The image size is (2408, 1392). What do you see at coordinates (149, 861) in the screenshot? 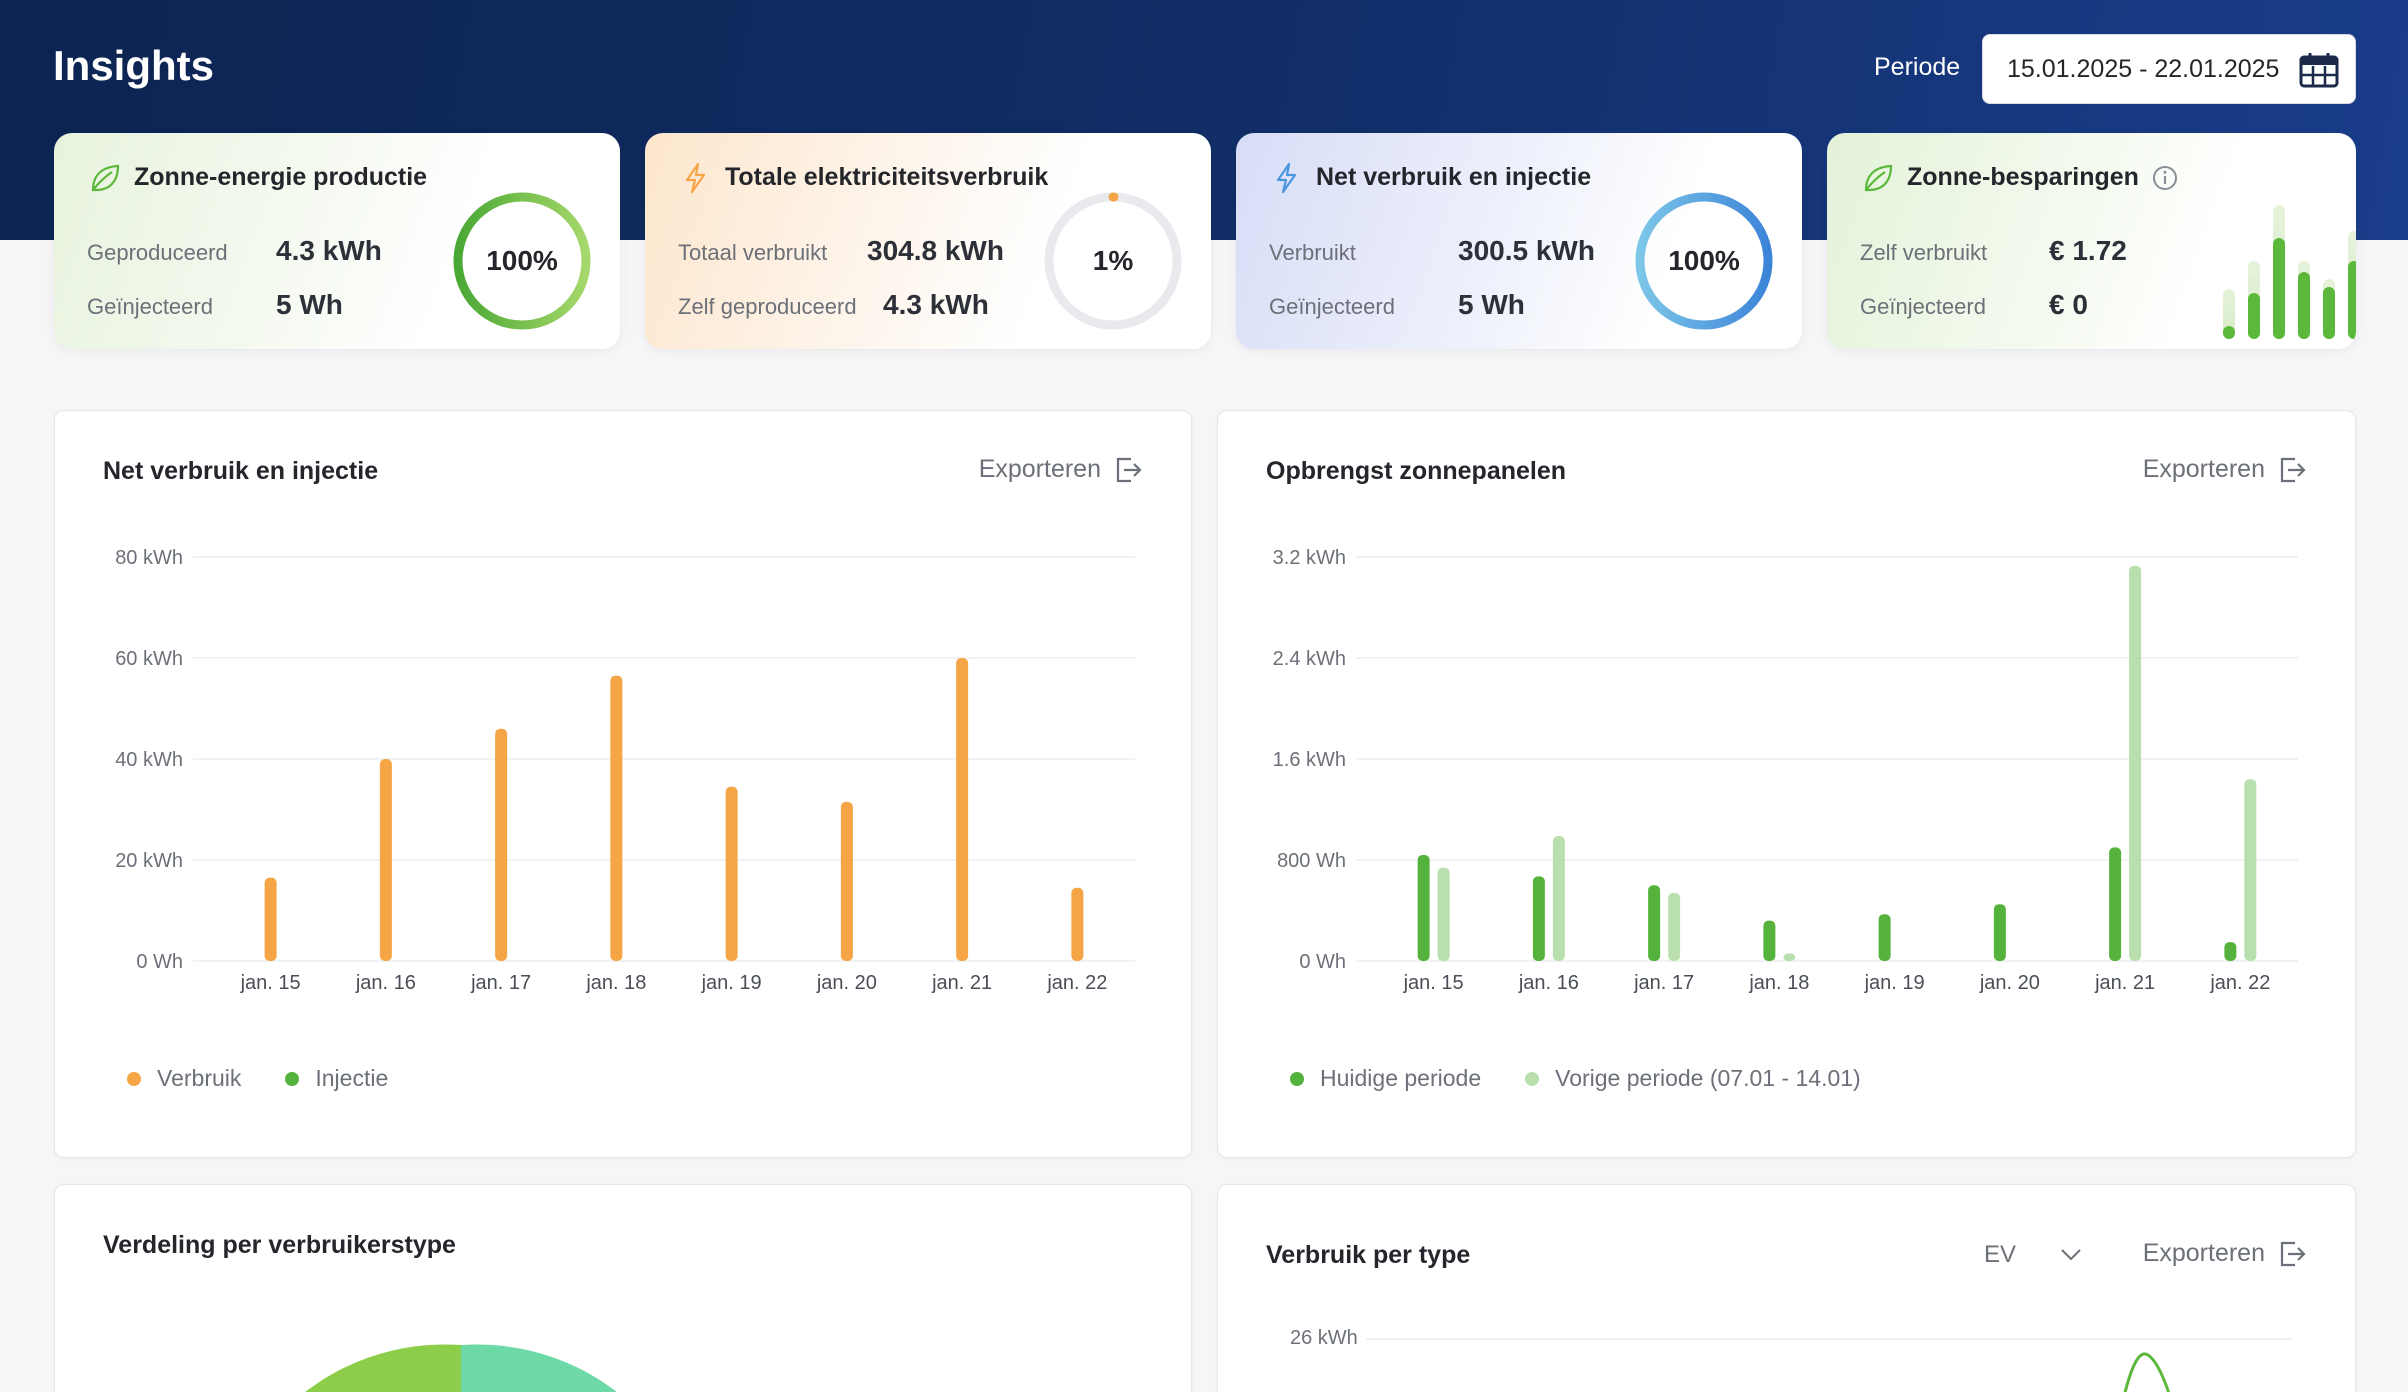
I see `y-tick-label: 20 kWh` at bounding box center [149, 861].